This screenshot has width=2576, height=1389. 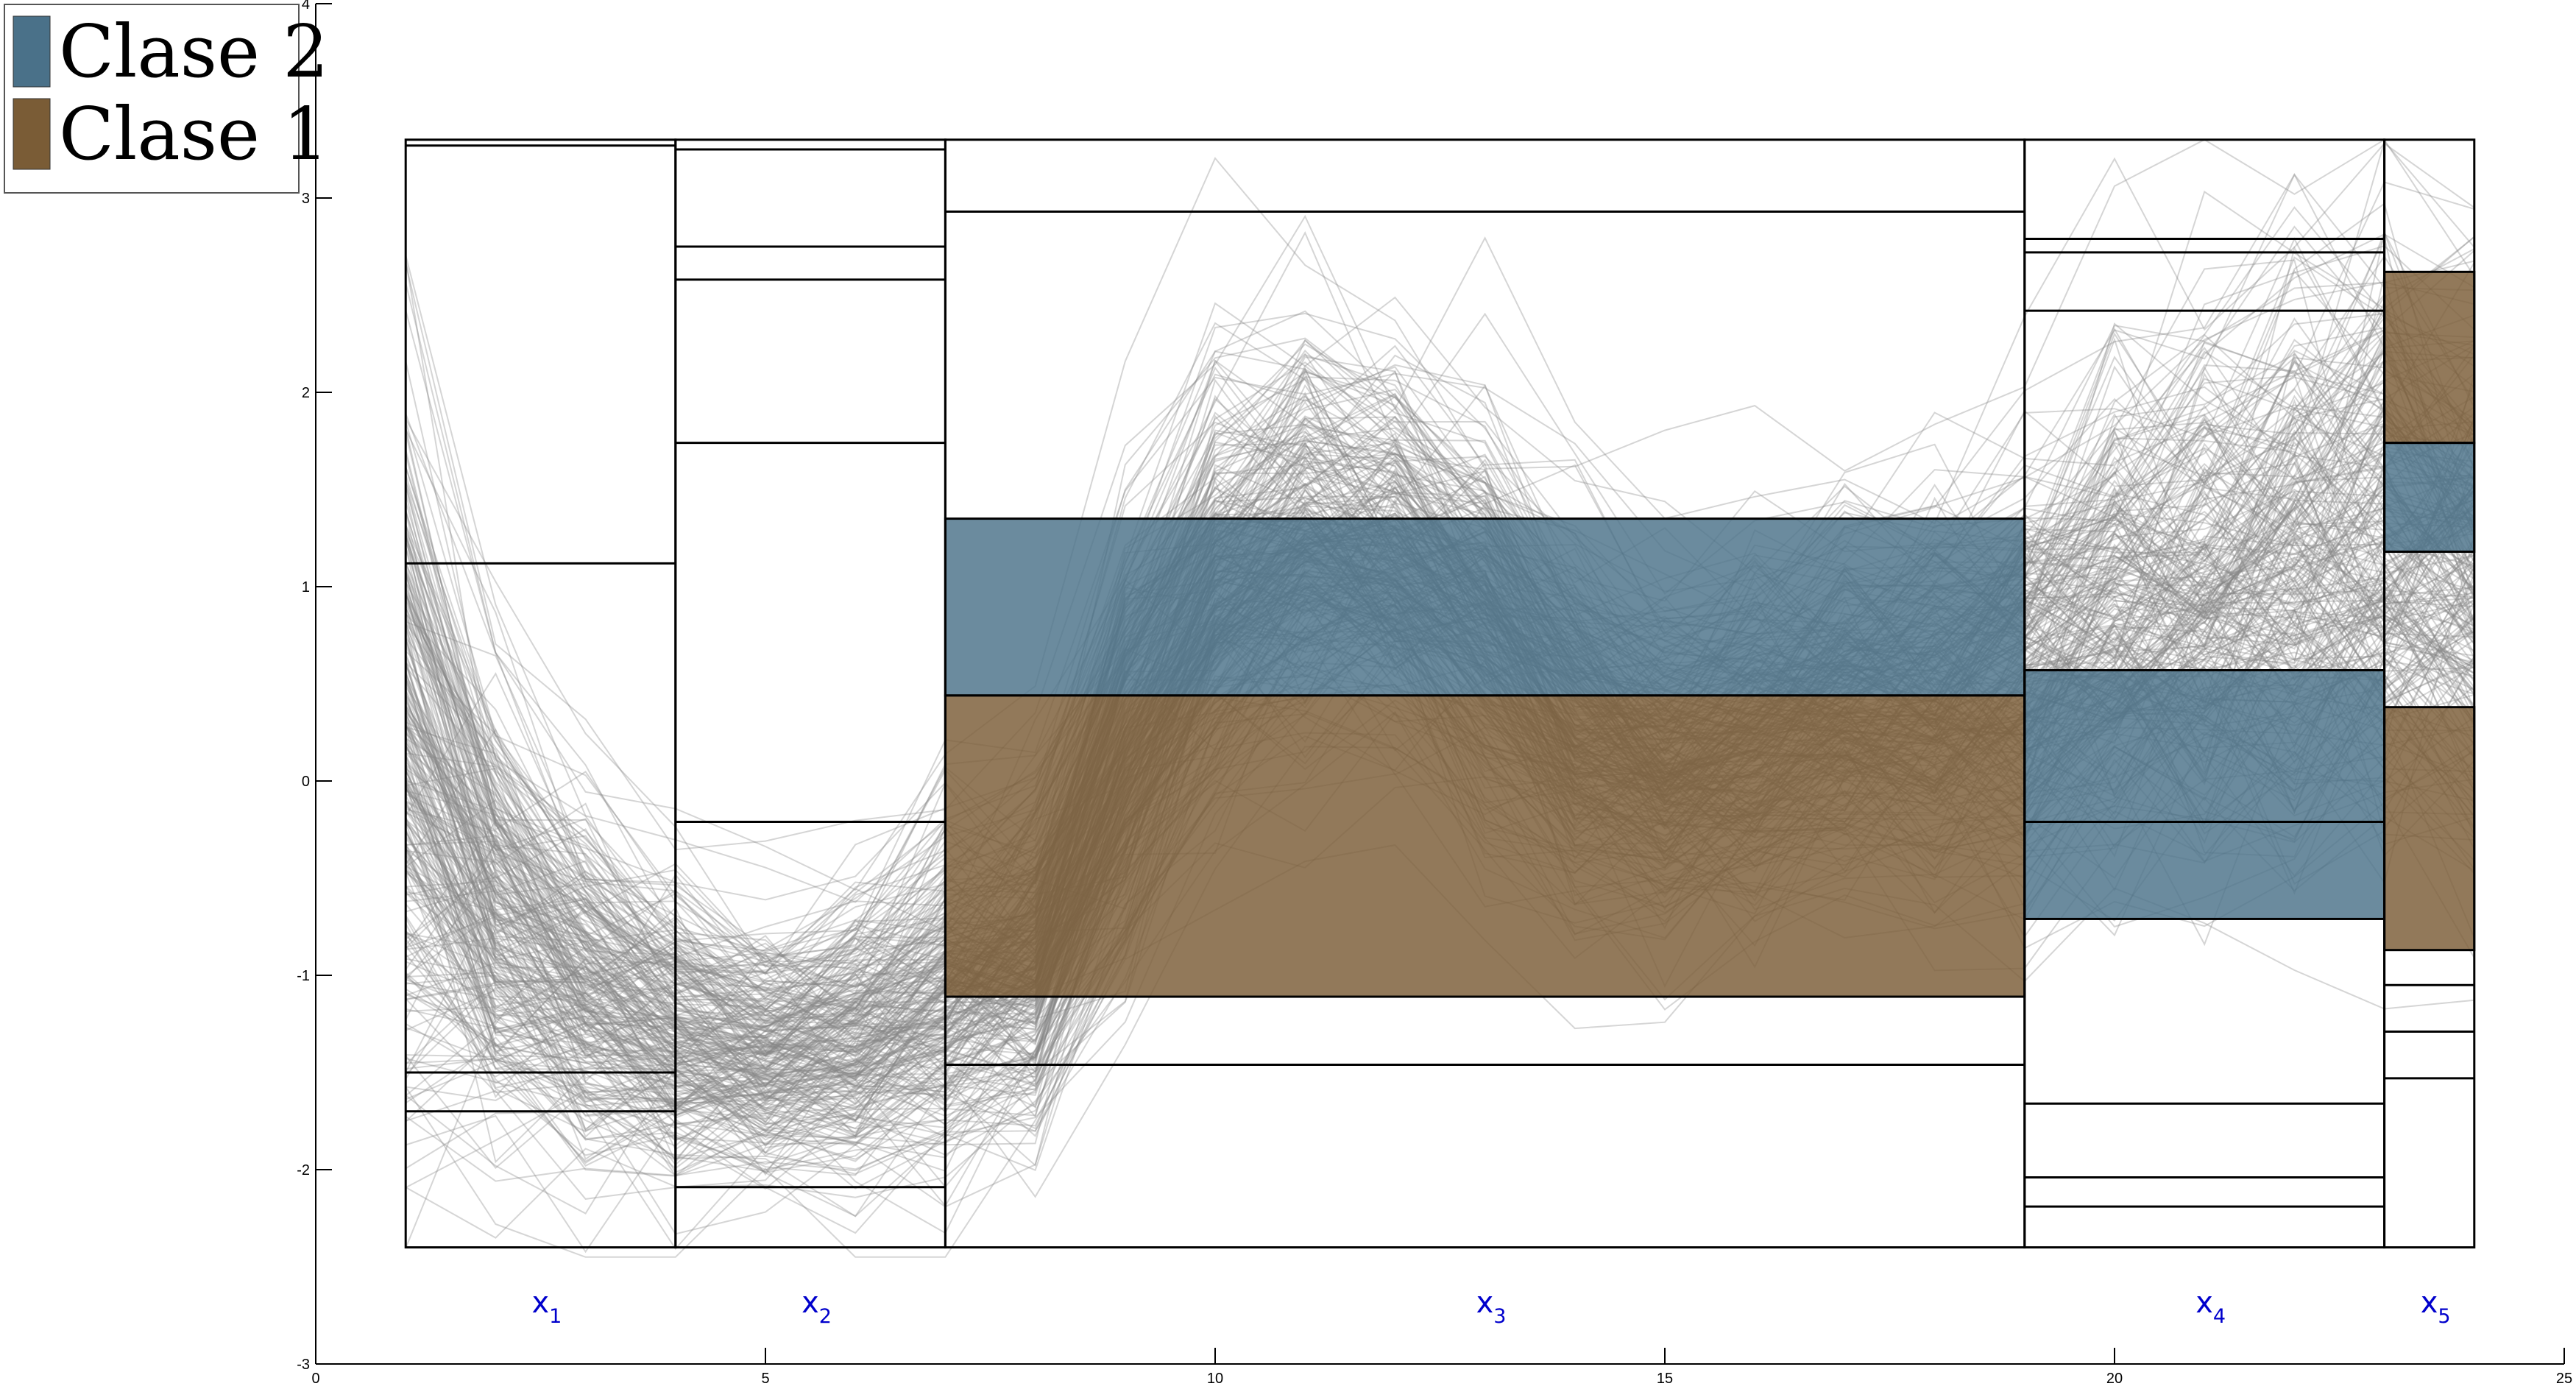 What do you see at coordinates (306, 6) in the screenshot?
I see `y-tick-label: 4` at bounding box center [306, 6].